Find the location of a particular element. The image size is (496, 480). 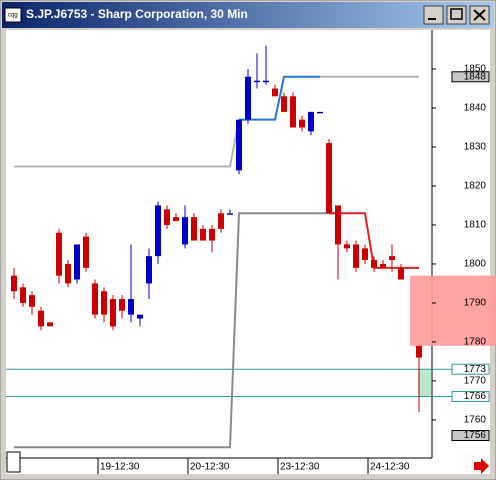

price-axis is located at coordinates (461, 244).